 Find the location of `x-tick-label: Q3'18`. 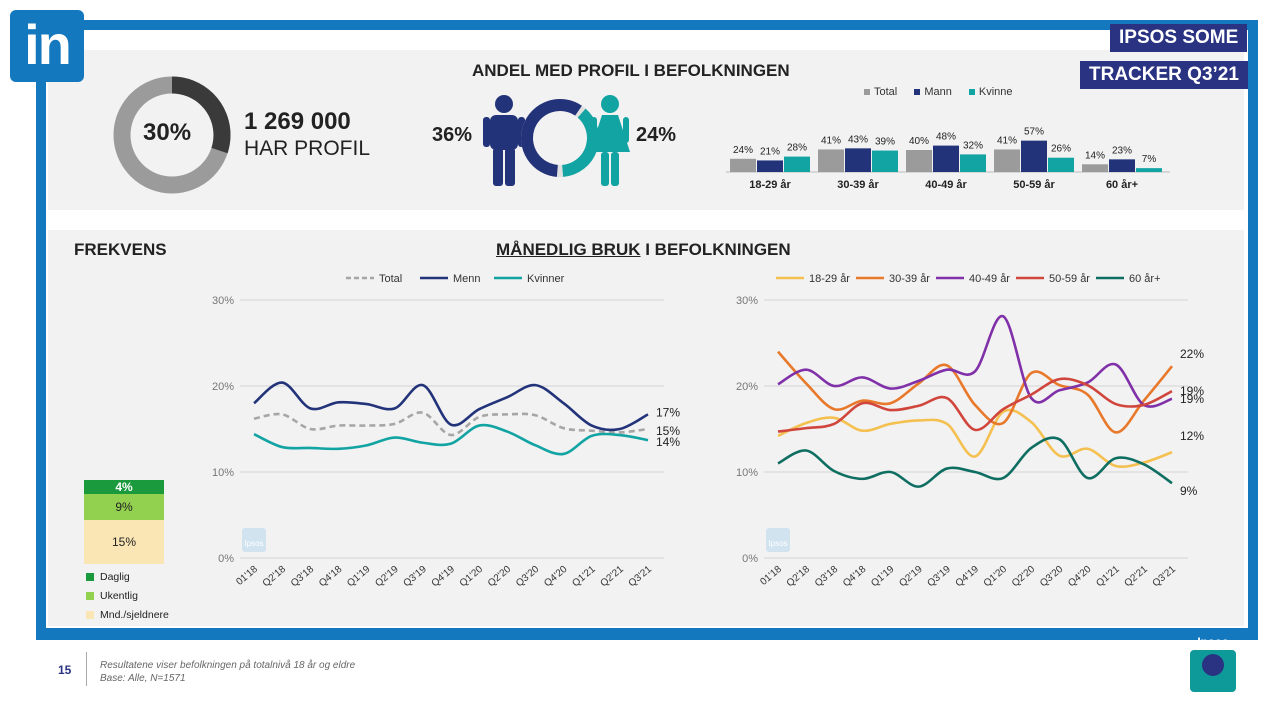

x-tick-label: Q3'18 is located at coordinates (827, 577).